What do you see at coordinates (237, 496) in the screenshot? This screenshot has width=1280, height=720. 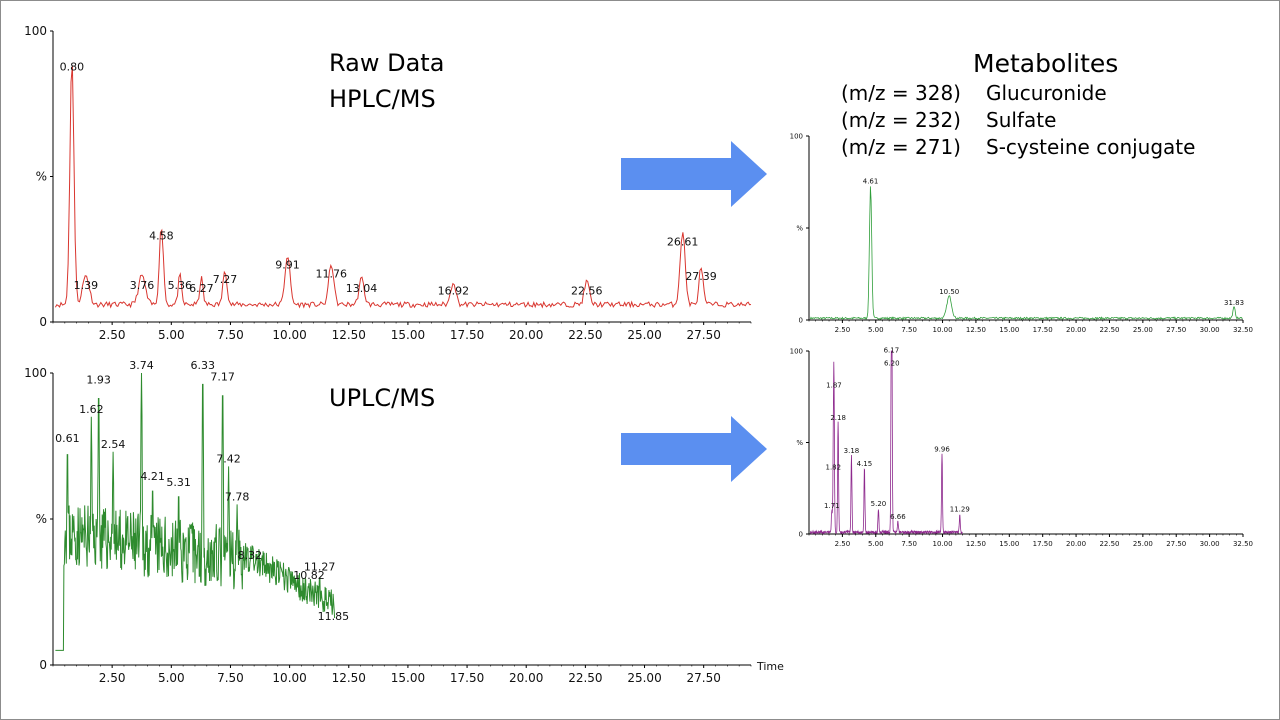 I see `peak-label: 7.78` at bounding box center [237, 496].